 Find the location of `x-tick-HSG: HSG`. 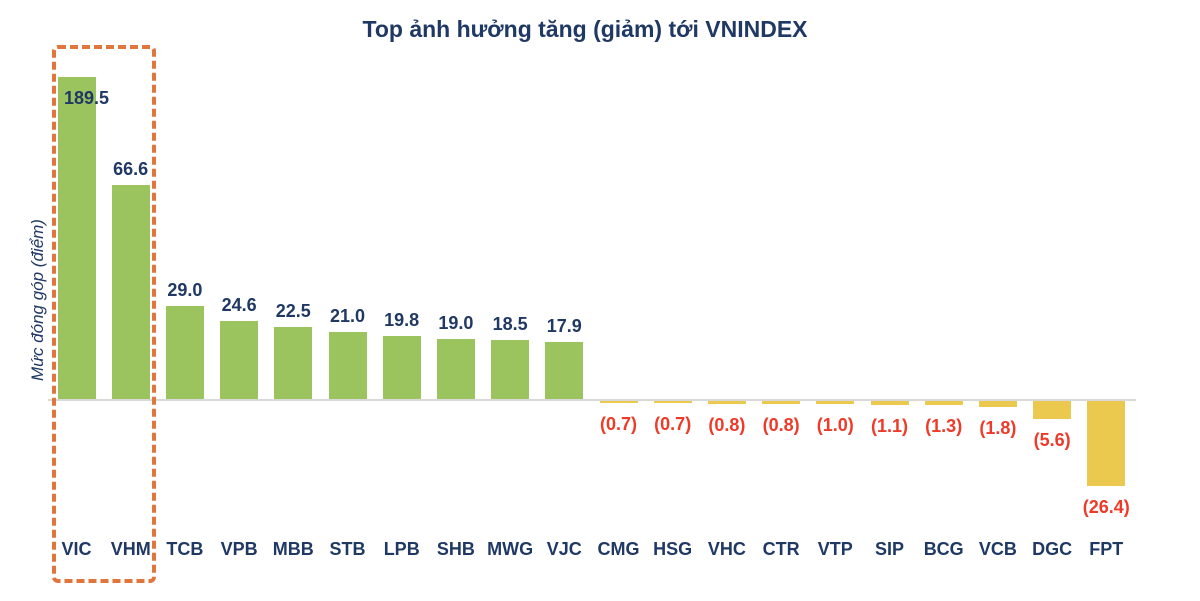

x-tick-HSG: HSG is located at coordinates (673, 549).